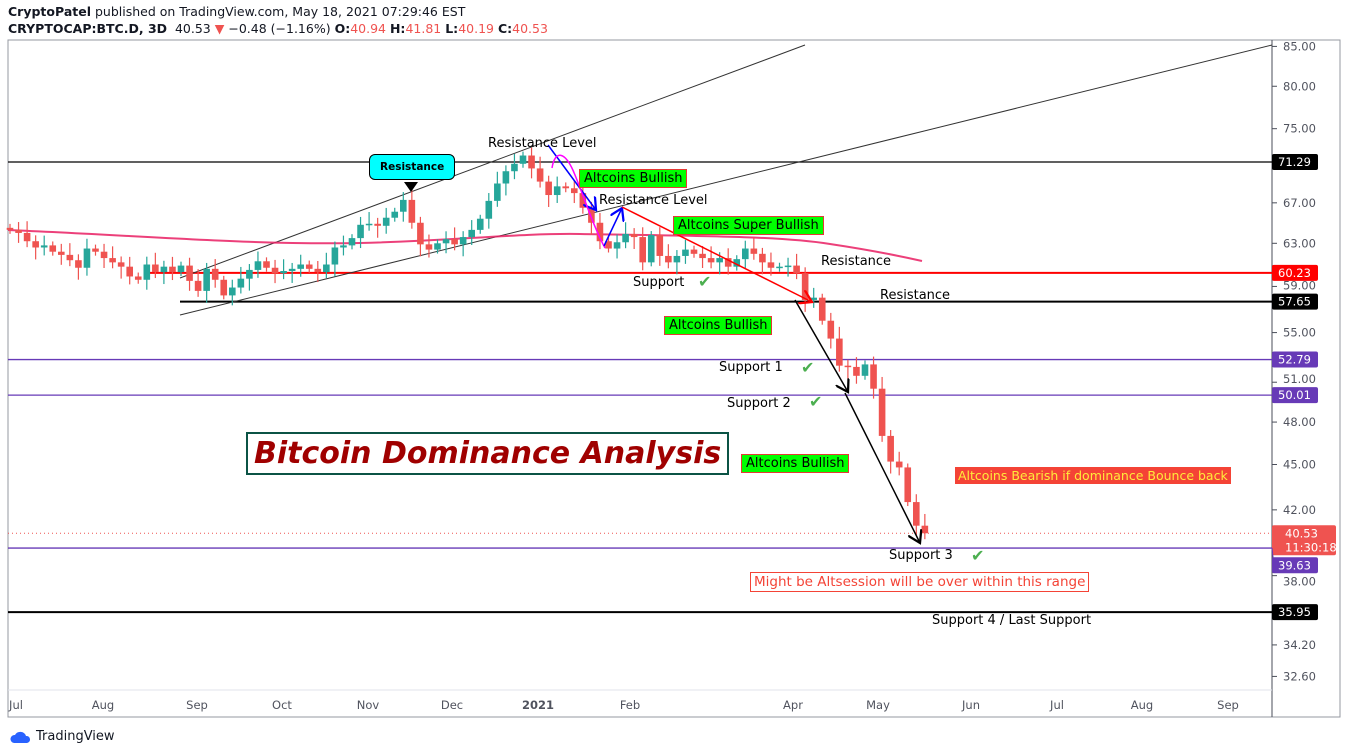  What do you see at coordinates (49, 11) in the screenshot?
I see `author: CryptoPatel` at bounding box center [49, 11].